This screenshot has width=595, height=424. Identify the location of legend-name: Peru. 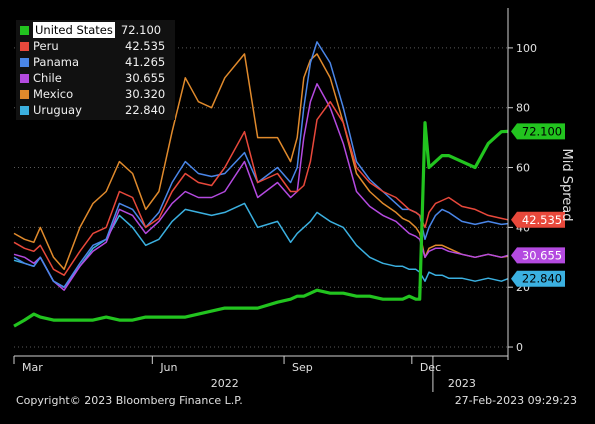
(46, 46).